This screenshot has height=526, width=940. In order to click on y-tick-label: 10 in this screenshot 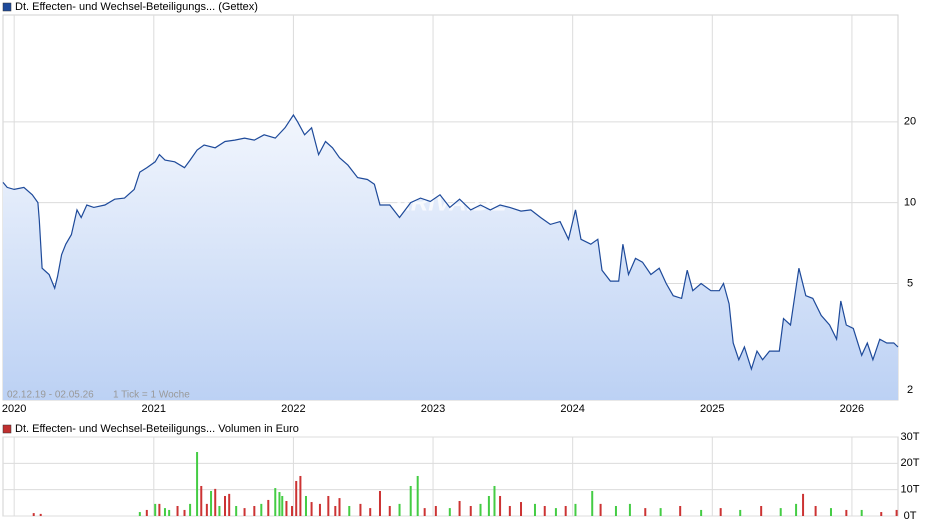, I will do `click(910, 203)`.